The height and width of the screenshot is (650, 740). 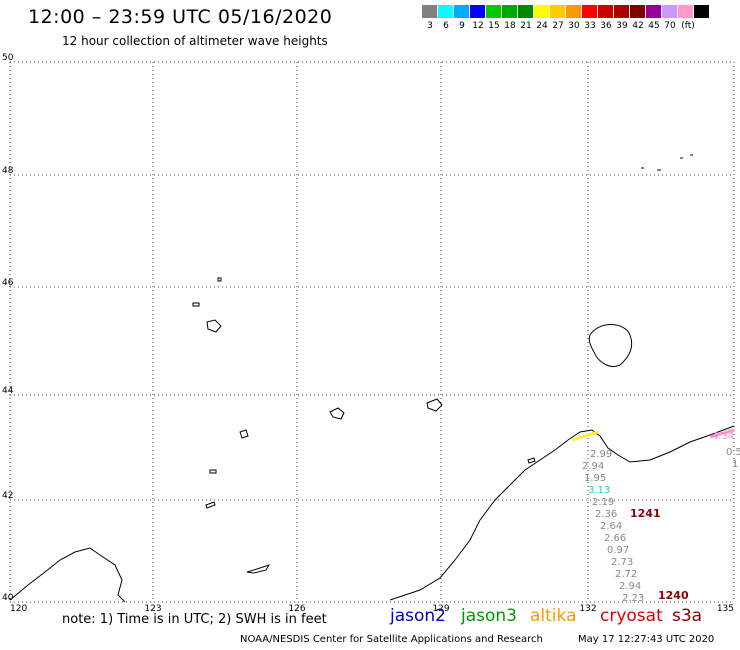 I want to click on latitude-label: 44, so click(x=8, y=391).